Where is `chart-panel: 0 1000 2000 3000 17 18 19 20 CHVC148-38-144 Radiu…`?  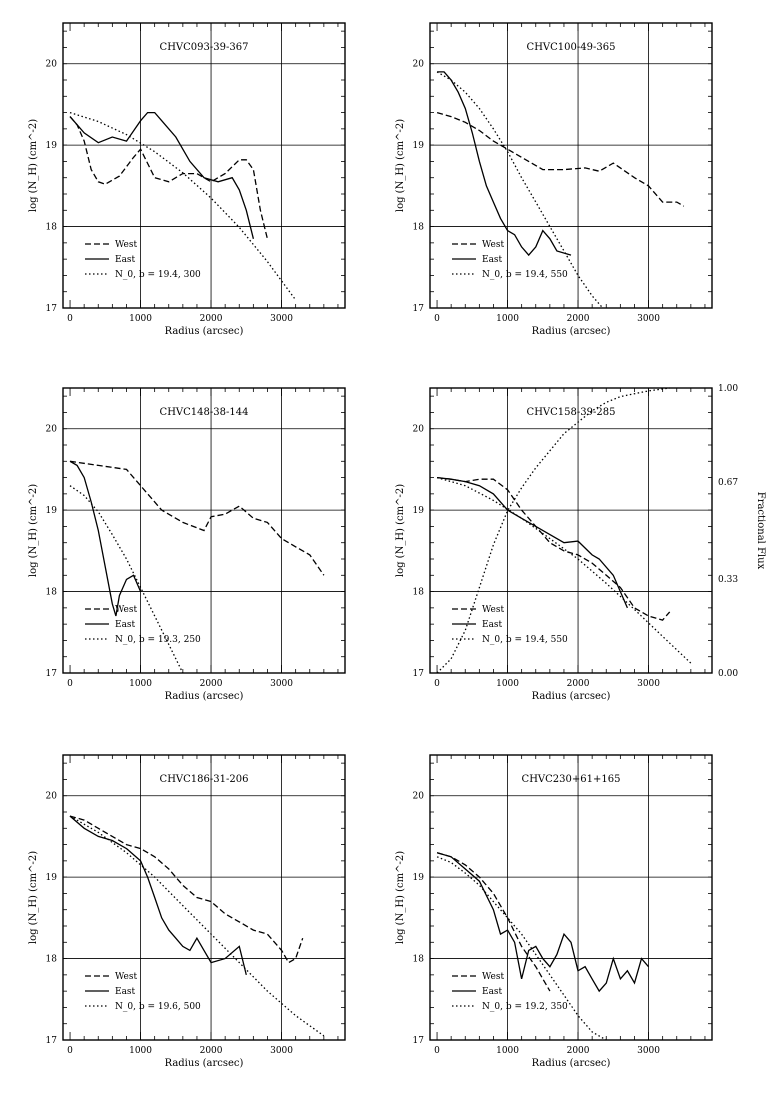 chart-panel: 0 1000 2000 3000 17 18 19 20 CHVC148-38-144 Radiu… is located at coordinates (187, 544).